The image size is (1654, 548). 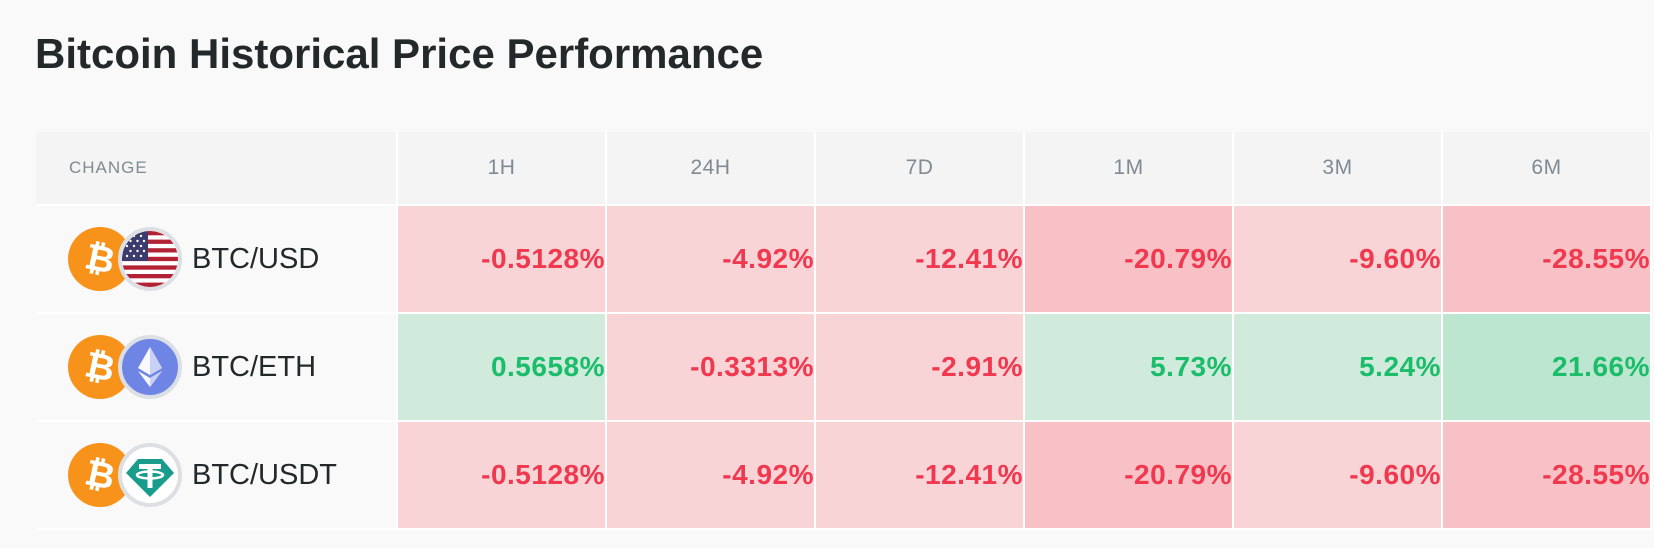 What do you see at coordinates (1338, 169) in the screenshot?
I see `header-3m: 3M` at bounding box center [1338, 169].